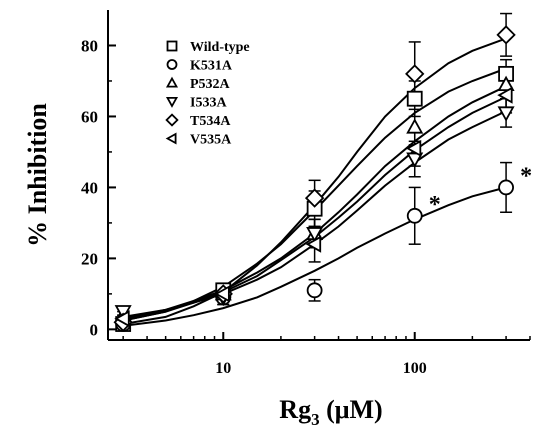 The image size is (553, 436). What do you see at coordinates (89, 116) in the screenshot?
I see `y-tick-label: 60` at bounding box center [89, 116].